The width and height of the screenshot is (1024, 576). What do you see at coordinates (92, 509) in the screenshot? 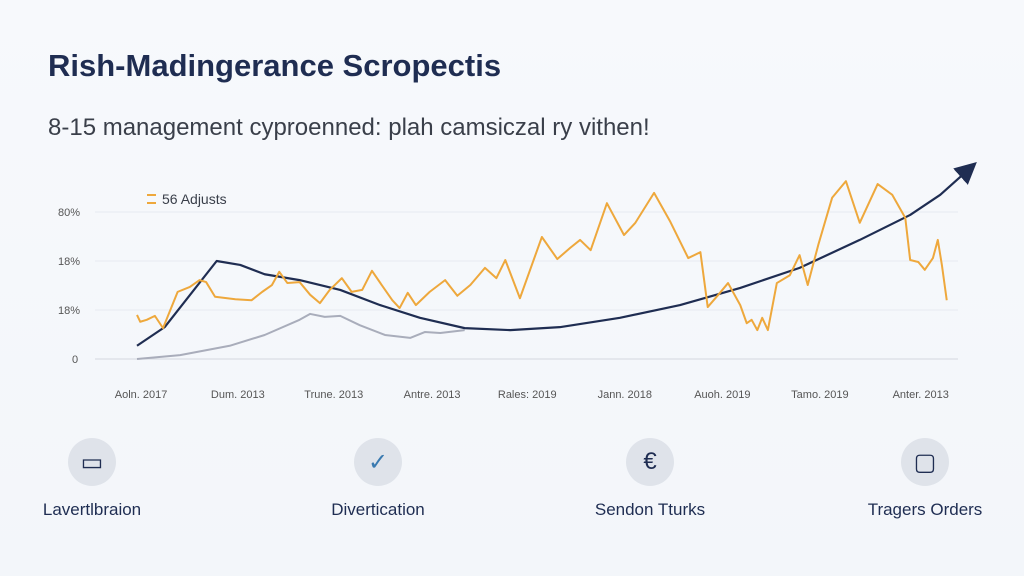
I see `feature-label: Lavertlbraion` at bounding box center [92, 509].